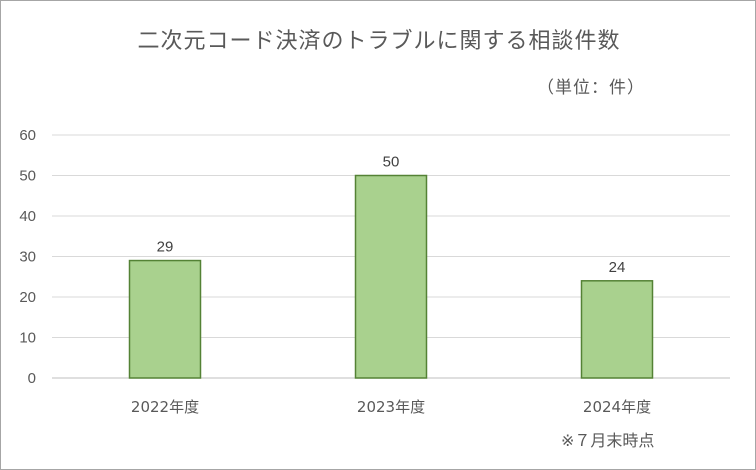 This screenshot has height=470, width=756. Describe the element at coordinates (379, 41) in the screenshot. I see `chart-title: 二次元コード決済のトラブルに関する相談件数` at that location.